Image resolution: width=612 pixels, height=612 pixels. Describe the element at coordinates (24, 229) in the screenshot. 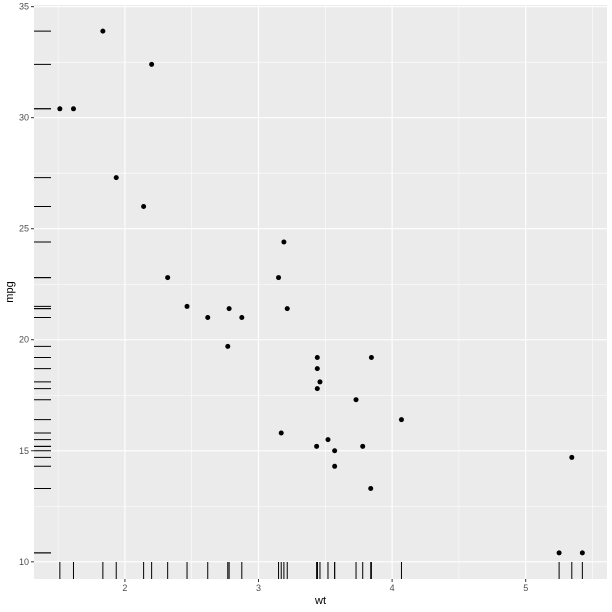

I see `y-tick-label: 25` at that location.